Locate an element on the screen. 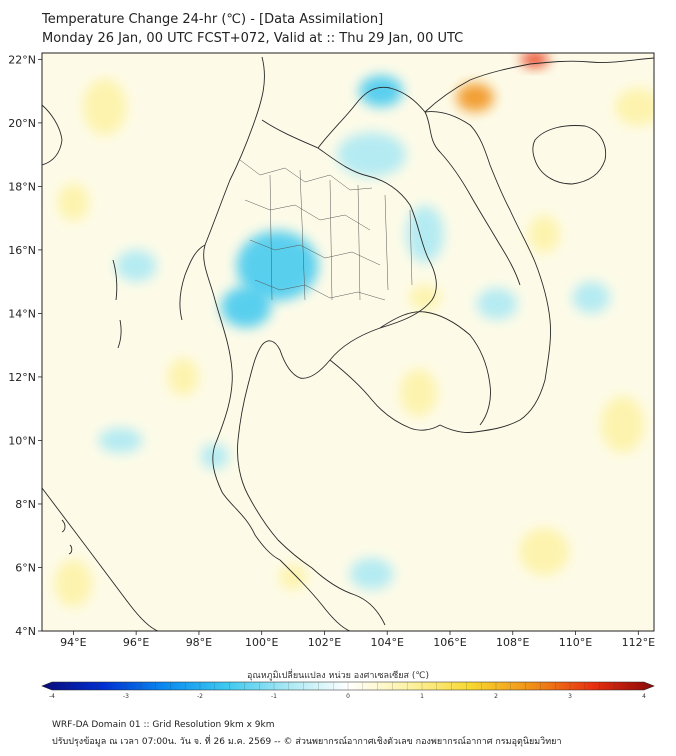 This screenshot has height=756, width=676. myanmar-west-coast is located at coordinates (192, 282).